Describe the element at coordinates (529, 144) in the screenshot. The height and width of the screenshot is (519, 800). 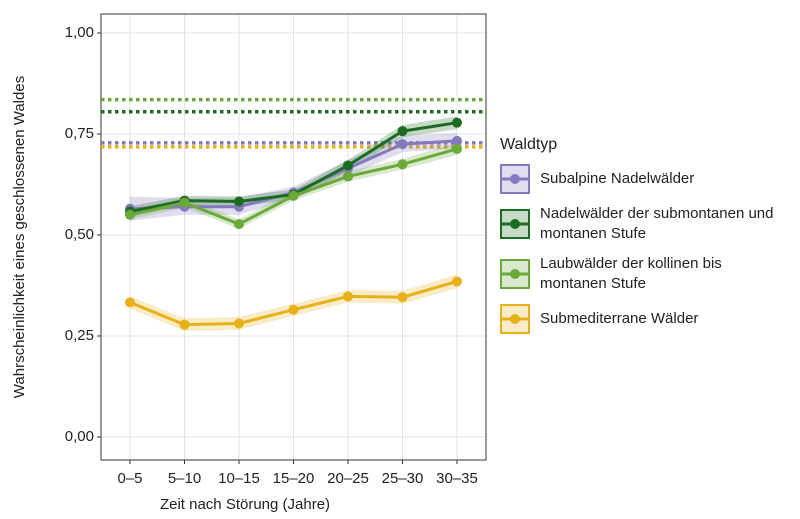
I see `legend-title: Waldtyp` at that location.